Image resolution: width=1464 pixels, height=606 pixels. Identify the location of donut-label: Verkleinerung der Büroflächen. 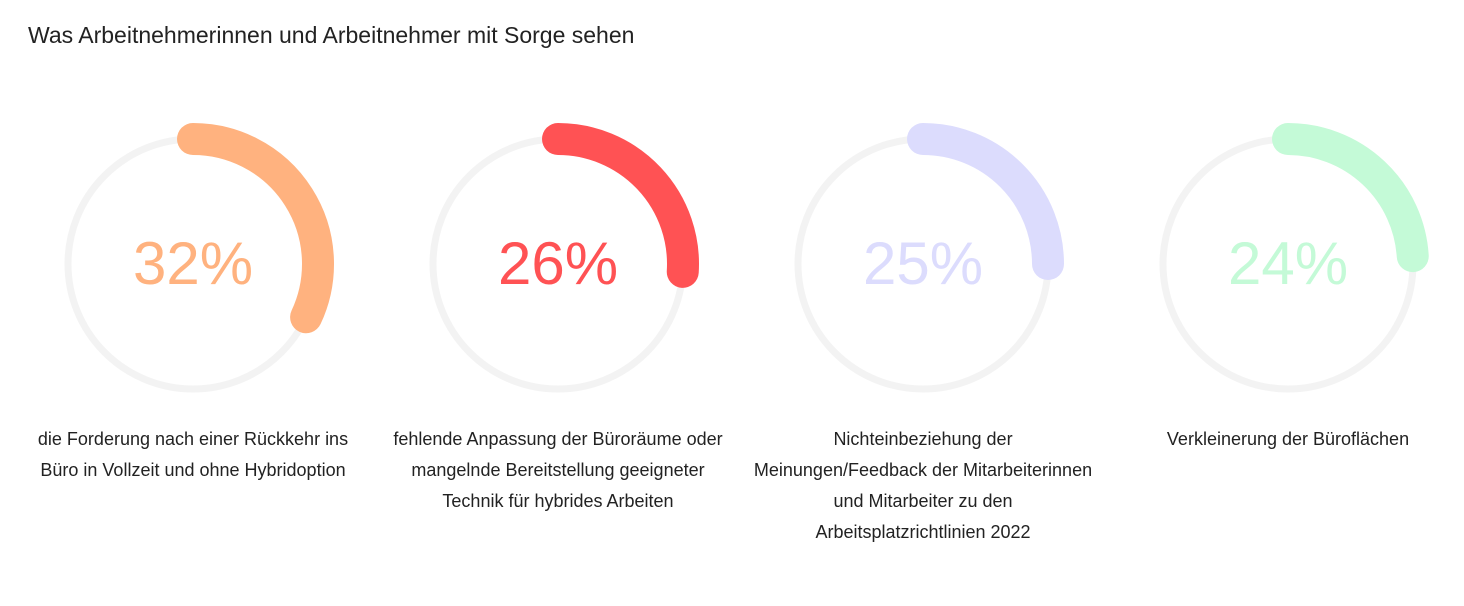
(1288, 439).